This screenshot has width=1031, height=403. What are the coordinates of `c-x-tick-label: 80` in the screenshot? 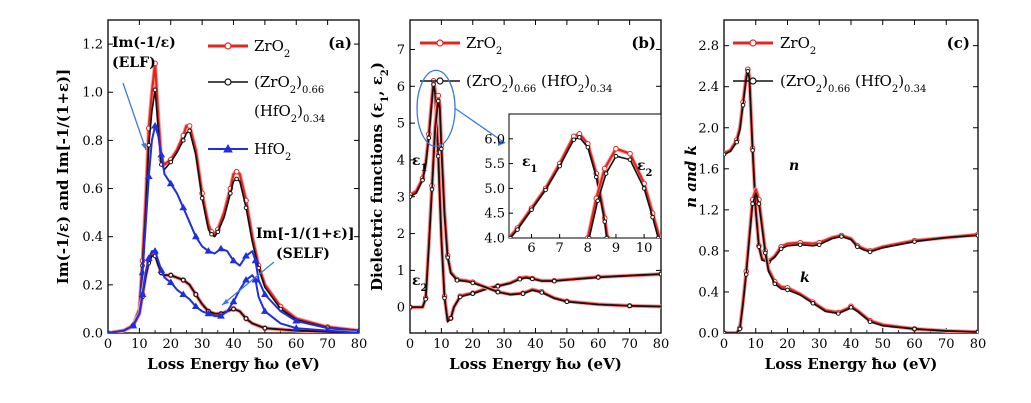 It's located at (978, 344).